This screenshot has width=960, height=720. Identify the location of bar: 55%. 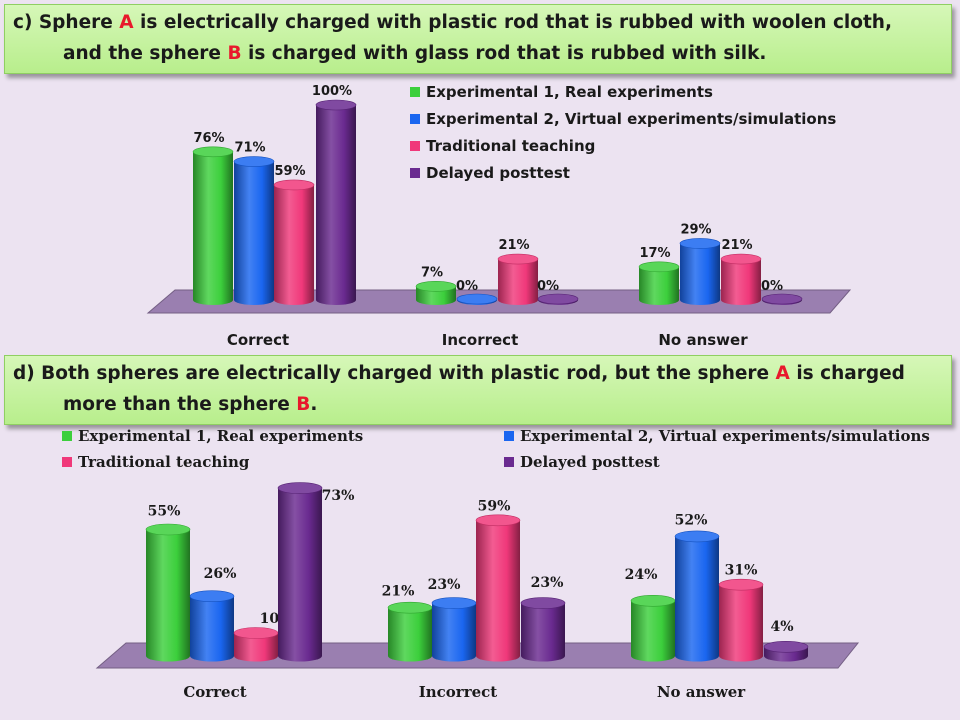
(168, 583).